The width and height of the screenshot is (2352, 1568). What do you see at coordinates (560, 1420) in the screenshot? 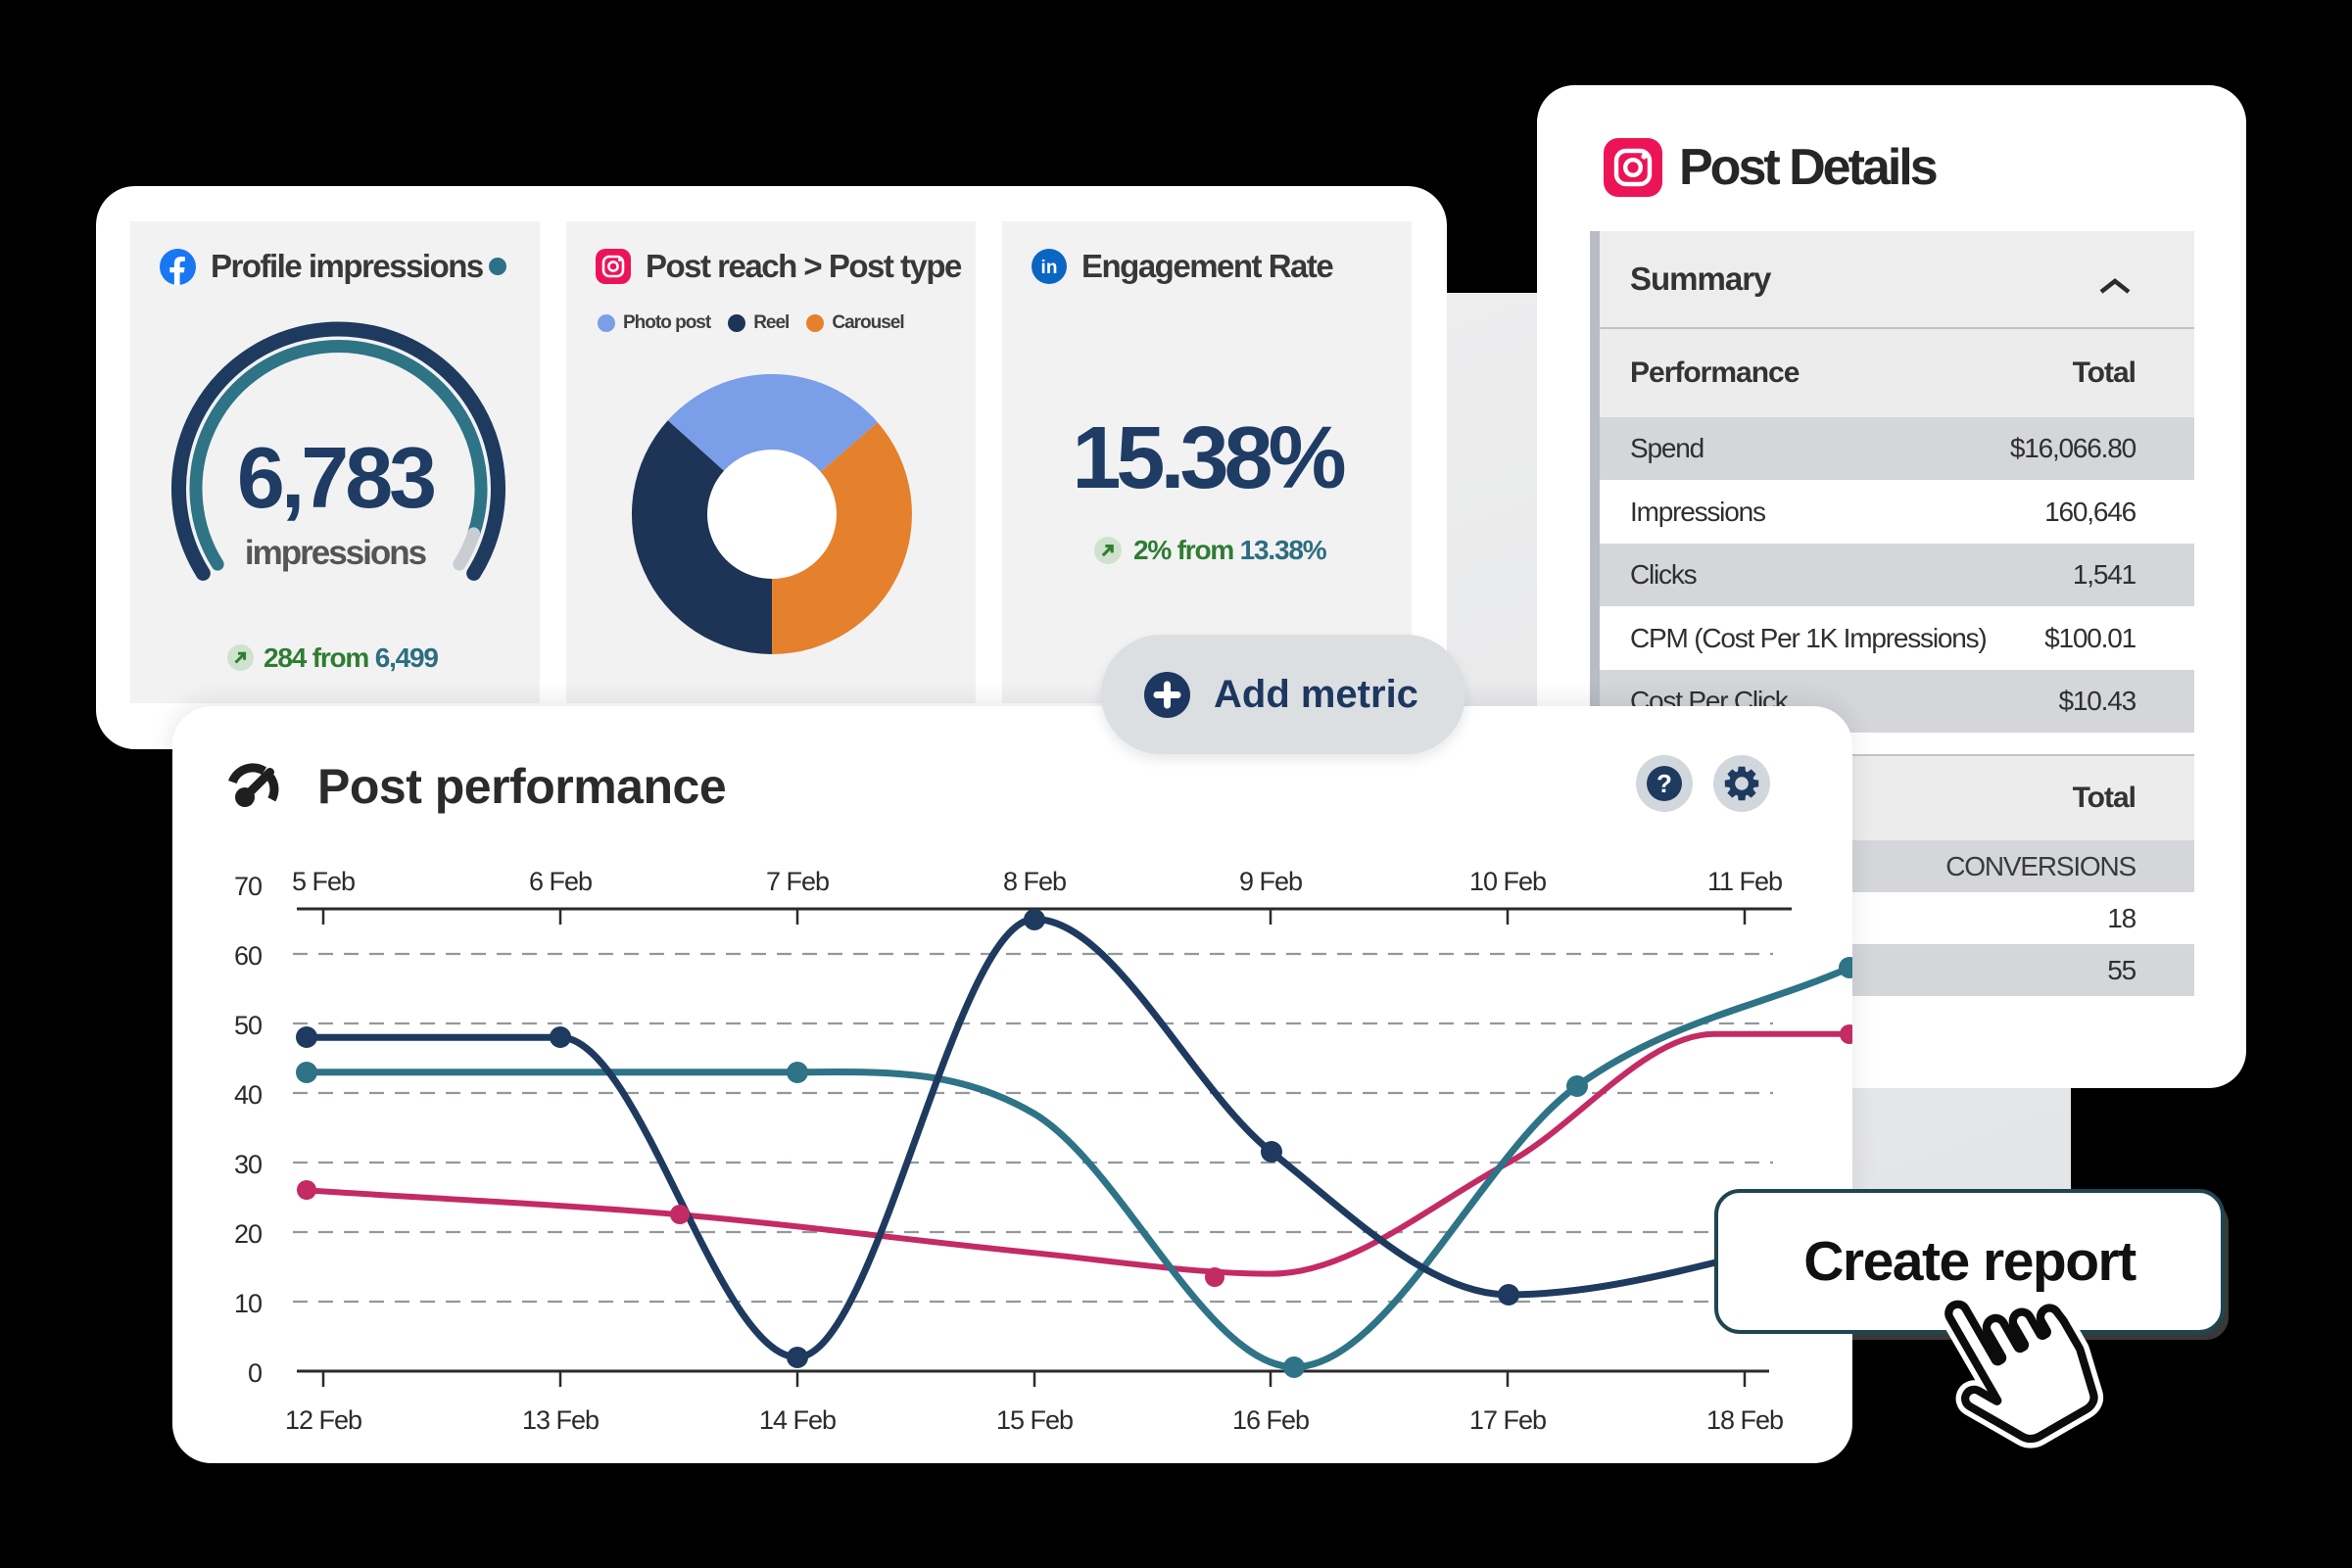
I see `svg-text: 13 Feb` at bounding box center [560, 1420].